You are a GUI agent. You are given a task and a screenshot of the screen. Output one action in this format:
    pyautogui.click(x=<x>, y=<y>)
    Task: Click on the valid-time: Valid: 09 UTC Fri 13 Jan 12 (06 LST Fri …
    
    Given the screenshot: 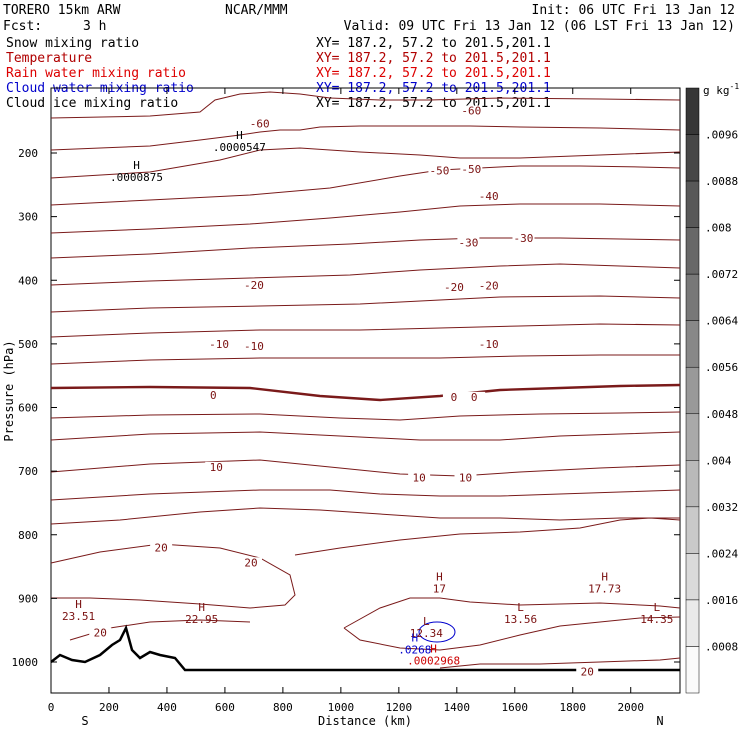 What is the action you would take?
    pyautogui.click(x=539, y=26)
    